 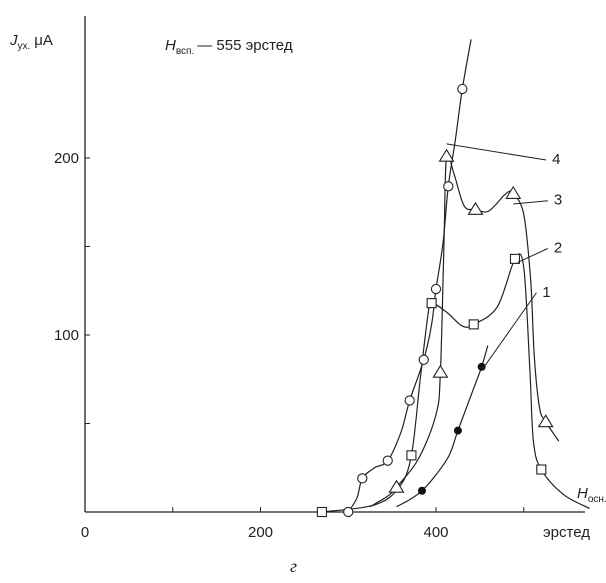 What do you see at coordinates (546, 292) in the screenshot?
I see `series-label-1: 1` at bounding box center [546, 292].